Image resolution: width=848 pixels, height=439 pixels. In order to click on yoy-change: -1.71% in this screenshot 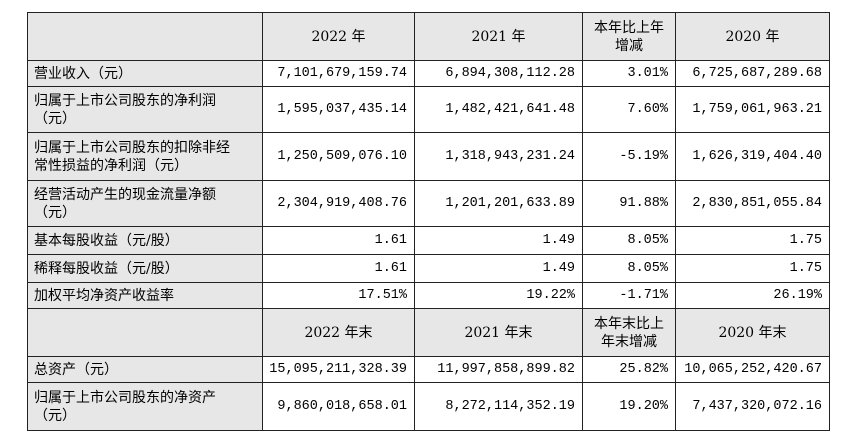, I will do `click(629, 295)`.